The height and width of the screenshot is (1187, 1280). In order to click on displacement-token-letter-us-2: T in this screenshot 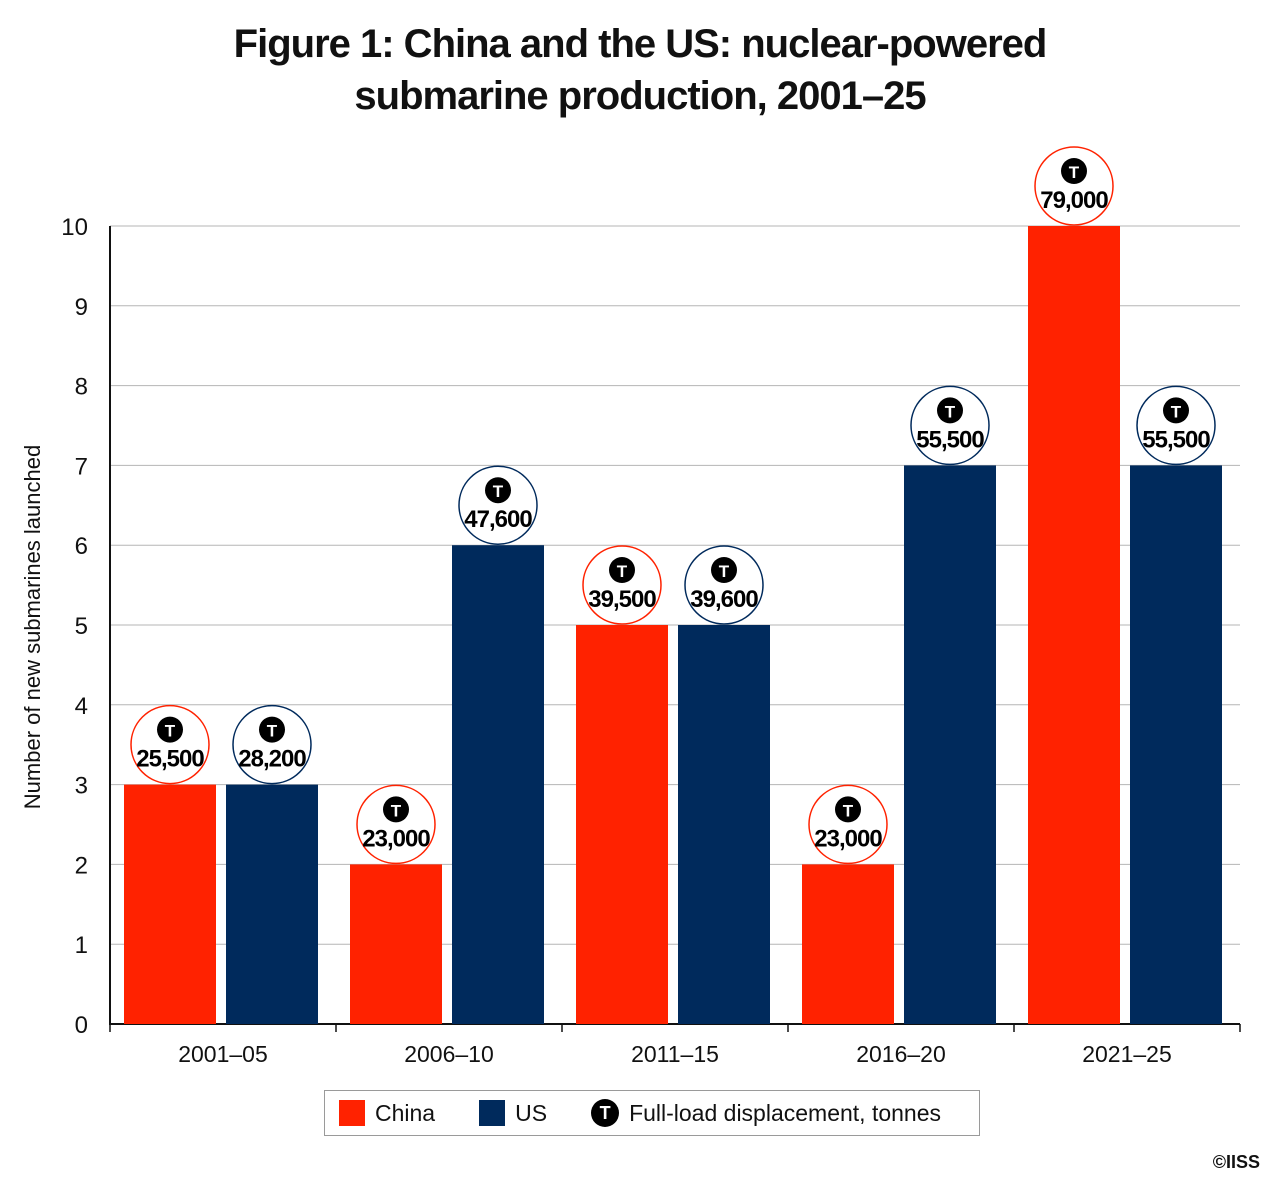, I will do `click(724, 571)`.